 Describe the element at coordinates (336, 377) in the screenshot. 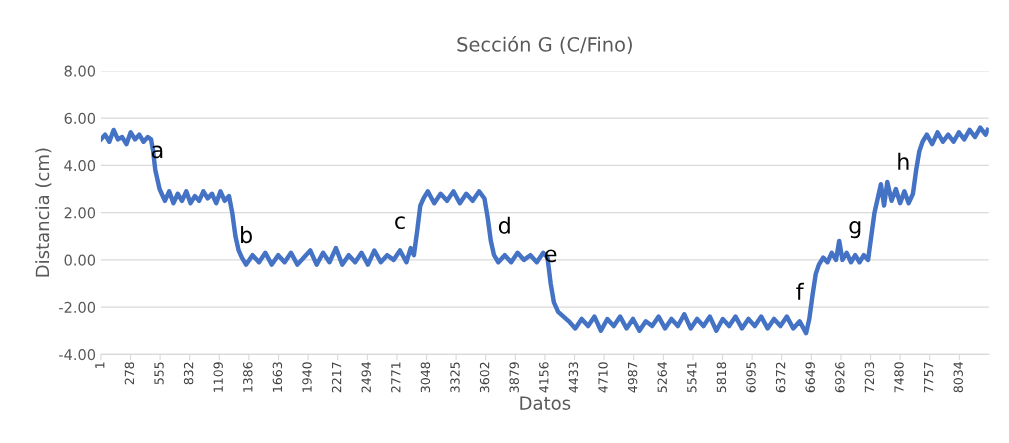

I see `x-tick-label: 2217` at that location.